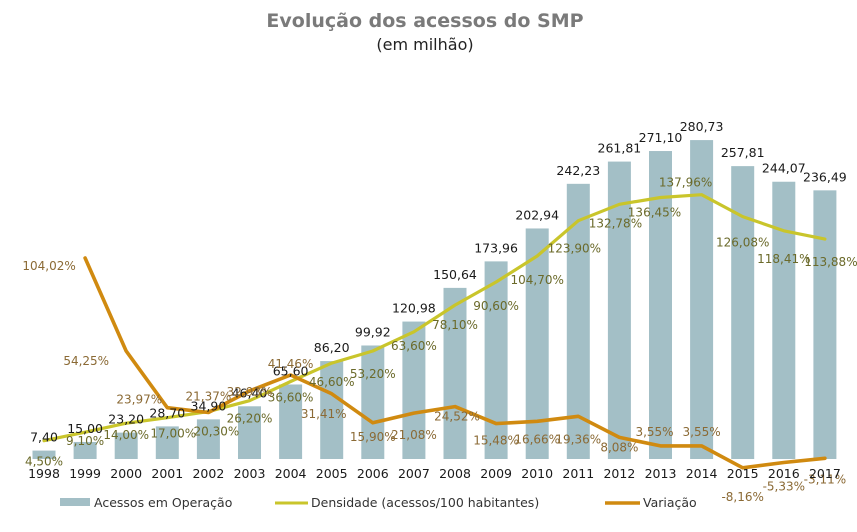  I want to click on bar-2001, so click(167, 442).